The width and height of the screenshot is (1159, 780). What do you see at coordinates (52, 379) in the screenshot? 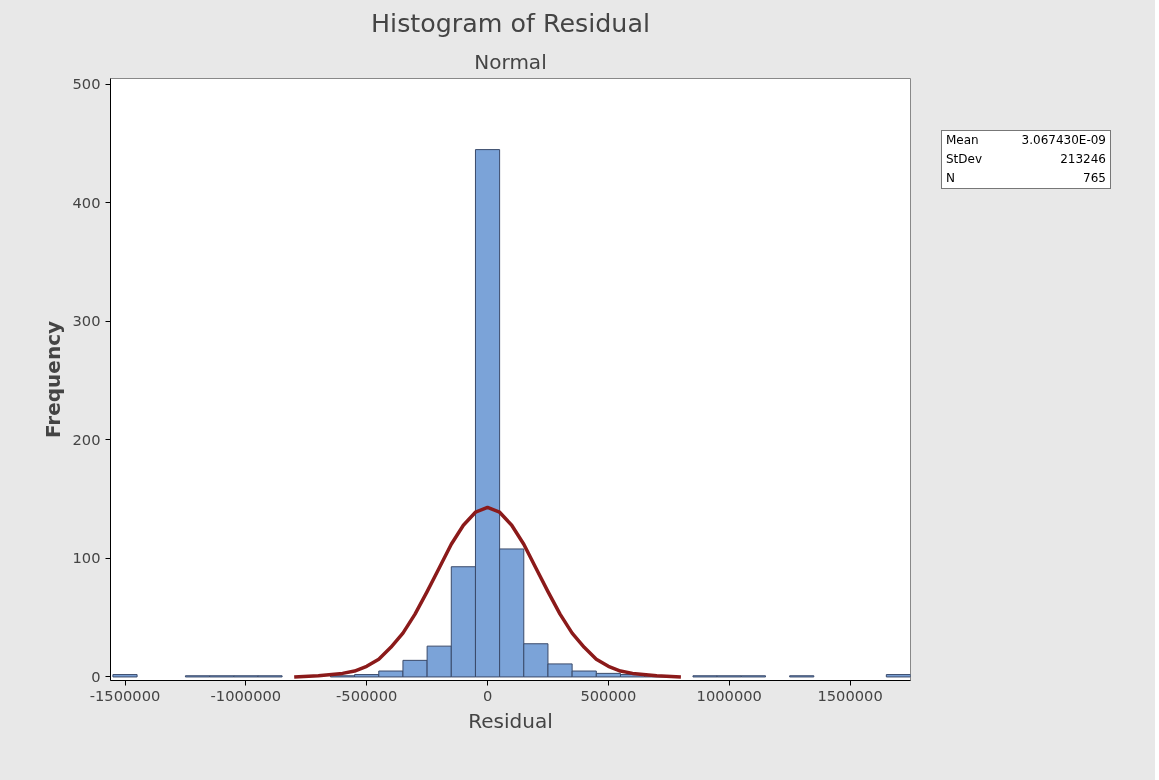
I see `y-axis-title: Frequency` at bounding box center [52, 379].